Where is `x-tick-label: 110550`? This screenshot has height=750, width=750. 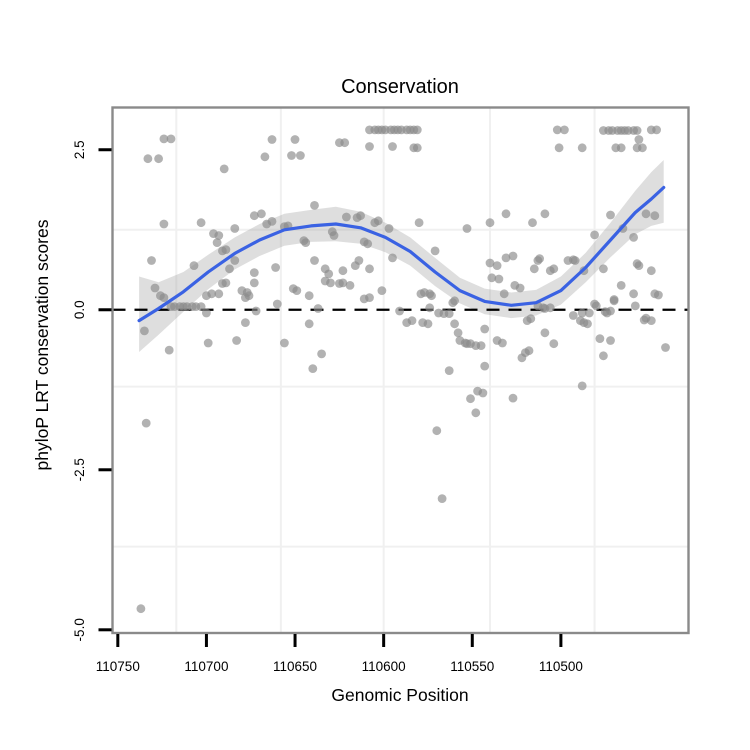 x-tick-label: 110550 is located at coordinates (472, 666).